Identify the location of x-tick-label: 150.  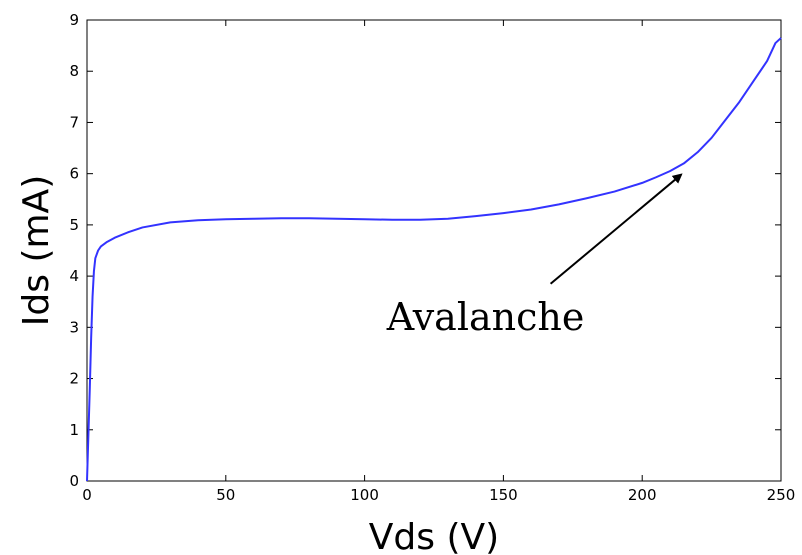
(503, 495).